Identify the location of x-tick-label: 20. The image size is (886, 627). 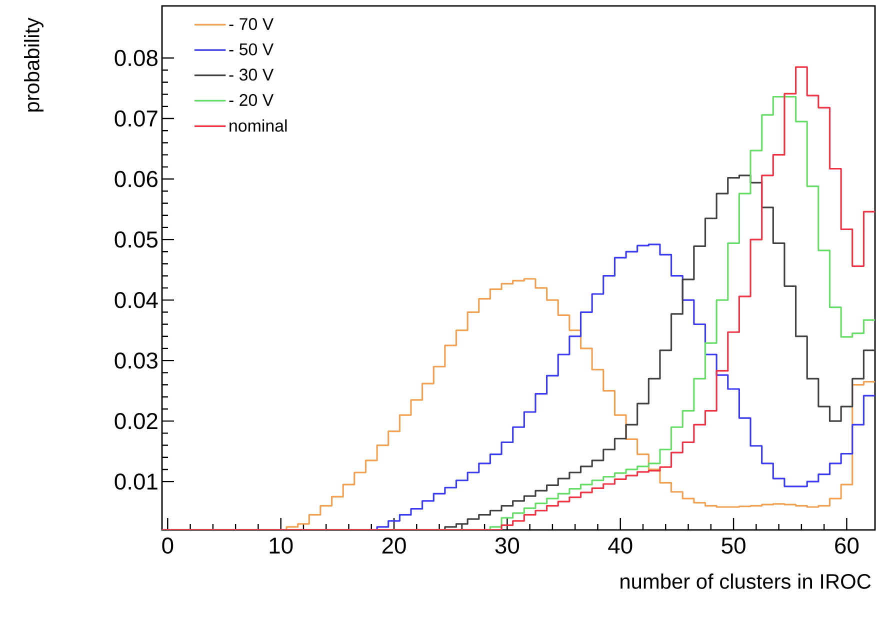
(394, 546).